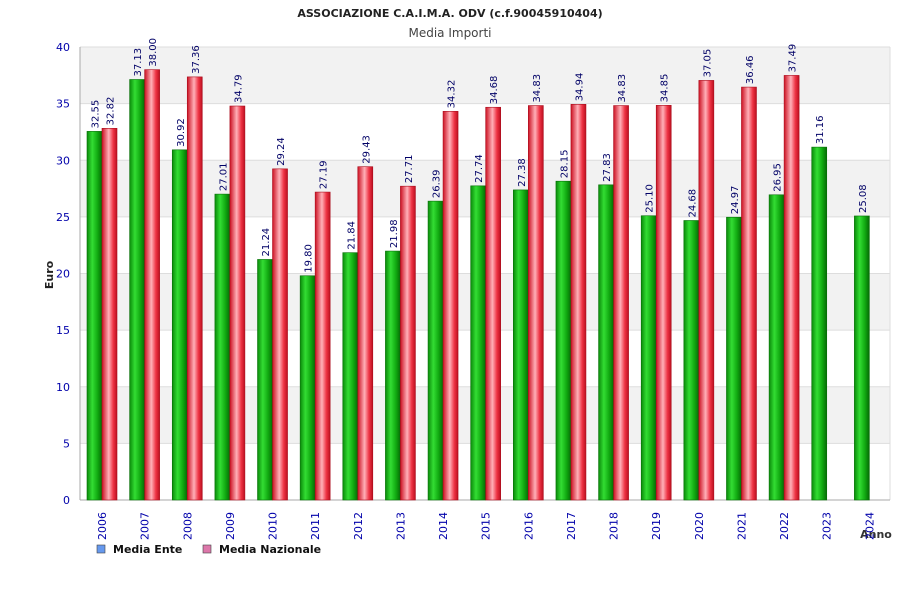 The height and width of the screenshot is (605, 900). Describe the element at coordinates (63, 217) in the screenshot. I see `y-tick-label: 25` at that location.